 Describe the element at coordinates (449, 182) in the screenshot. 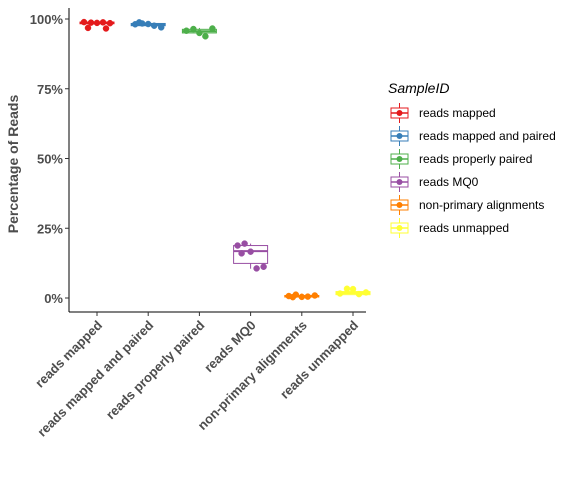

I see `legend-label: reads MQ0` at that location.